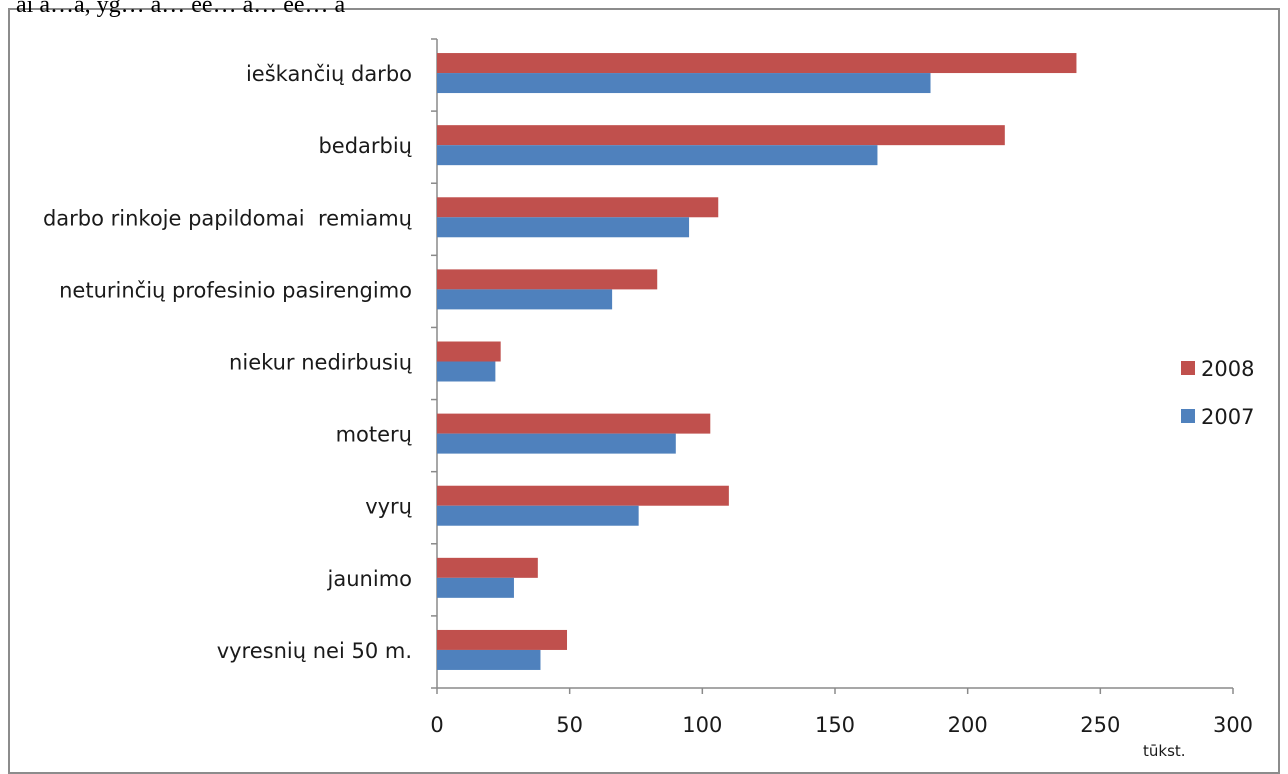 The width and height of the screenshot is (1288, 774). What do you see at coordinates (702, 725) in the screenshot?
I see `x-tick-label: 100` at bounding box center [702, 725].